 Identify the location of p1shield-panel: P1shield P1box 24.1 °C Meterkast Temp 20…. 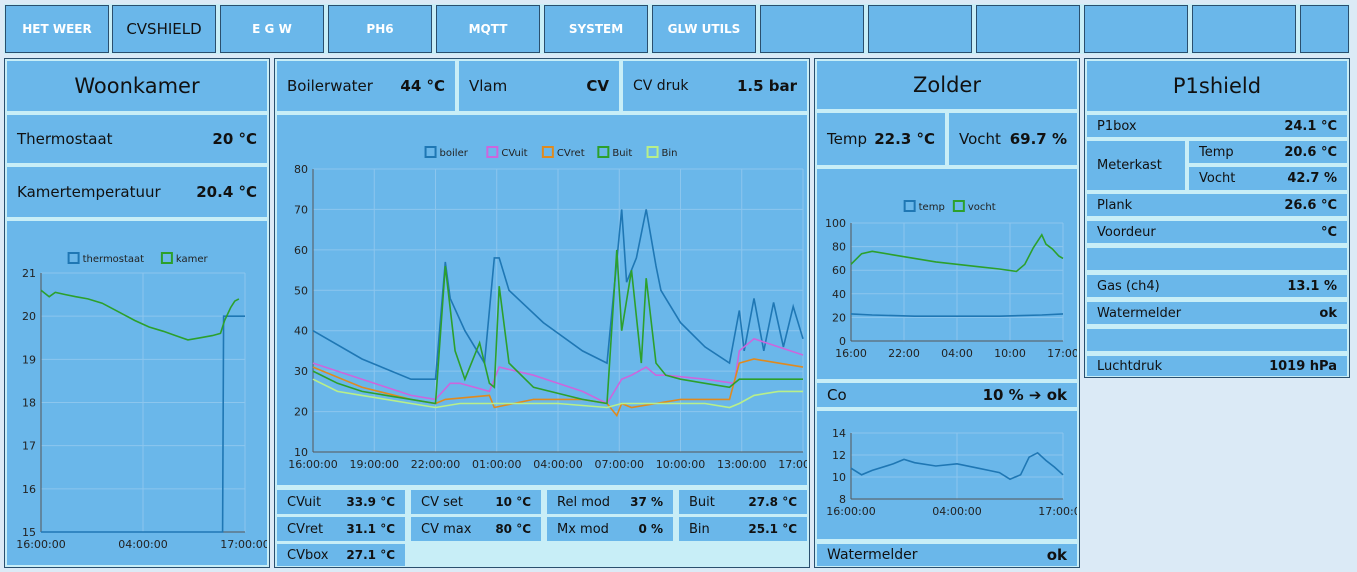
(1217, 218).